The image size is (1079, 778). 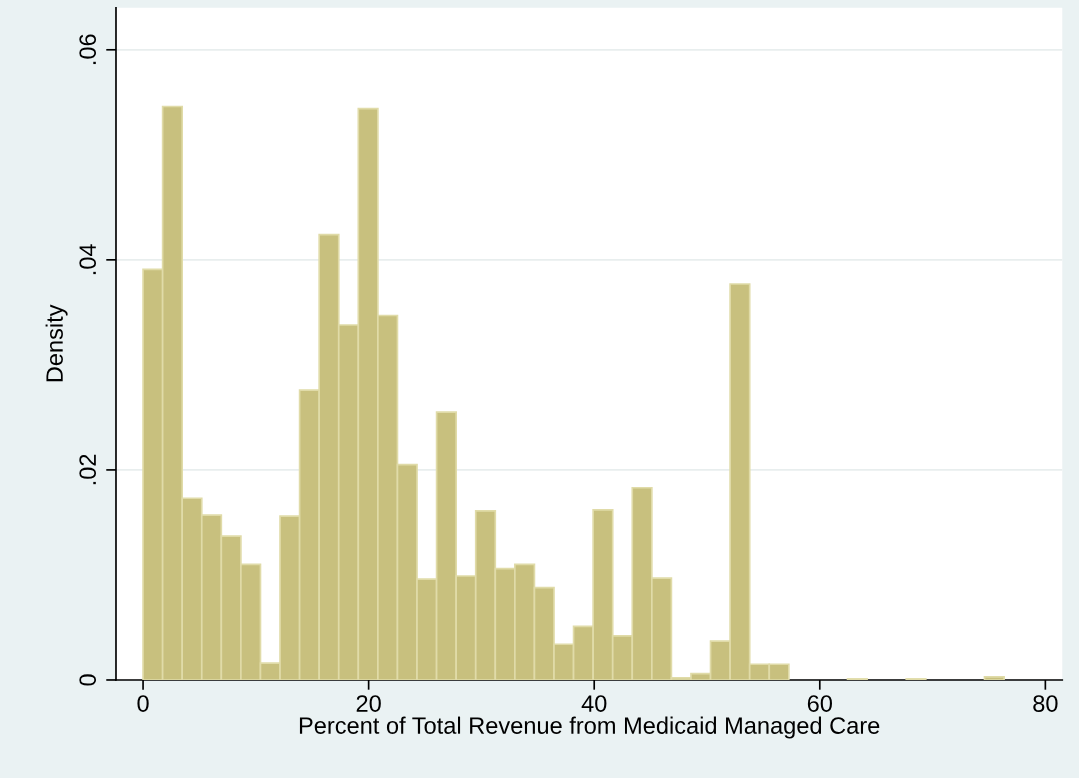 I want to click on x-tick-label: 60, so click(x=819, y=703).